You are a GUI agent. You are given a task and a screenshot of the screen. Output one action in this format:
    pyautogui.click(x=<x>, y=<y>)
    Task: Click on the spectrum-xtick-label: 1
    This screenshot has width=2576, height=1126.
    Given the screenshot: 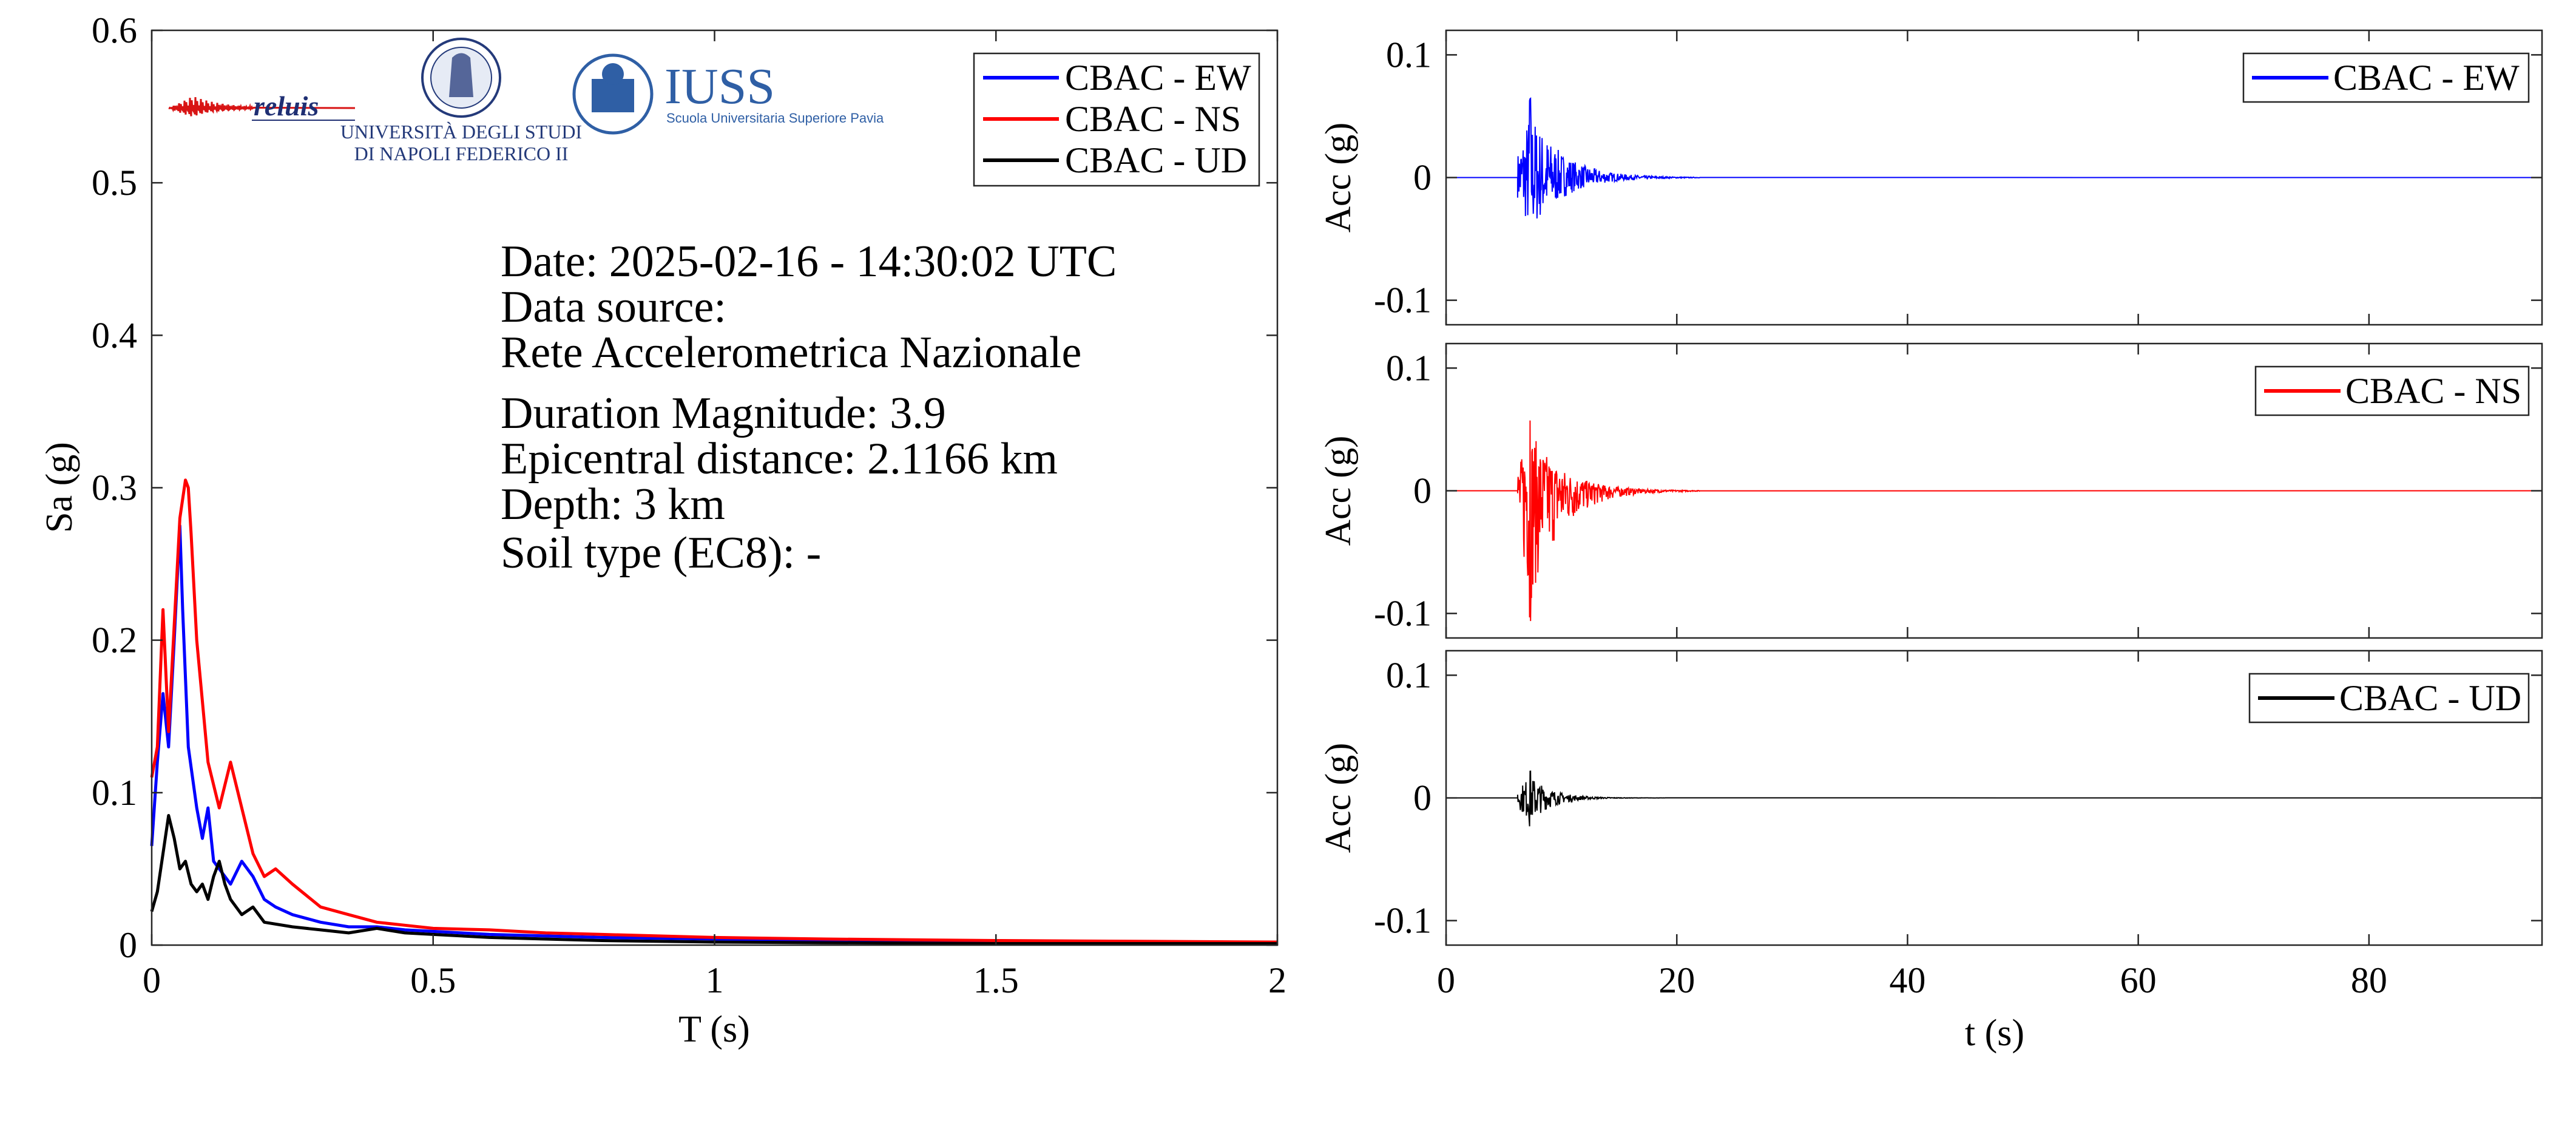 What is the action you would take?
    pyautogui.click(x=715, y=980)
    